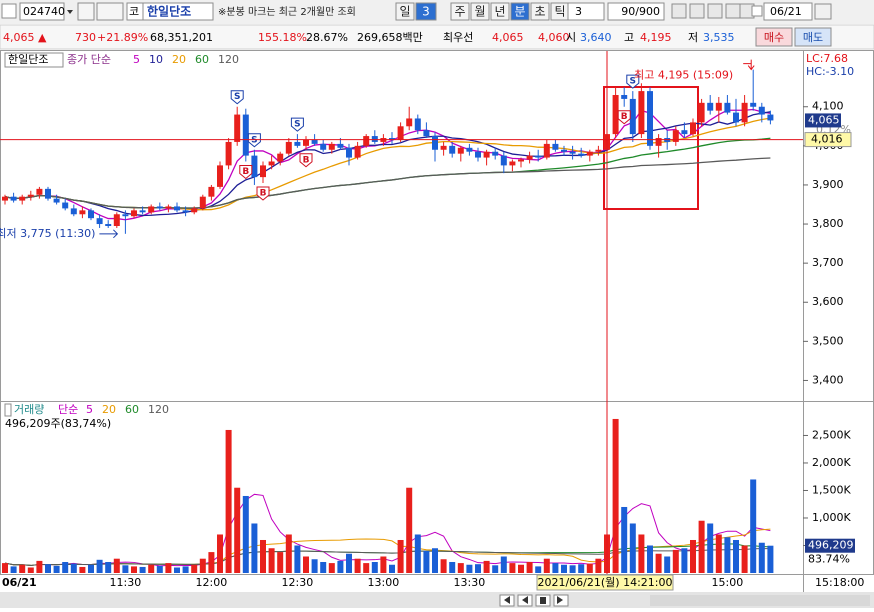 This screenshot has width=874, height=612. I want to click on moving-average, so click(387, 183).